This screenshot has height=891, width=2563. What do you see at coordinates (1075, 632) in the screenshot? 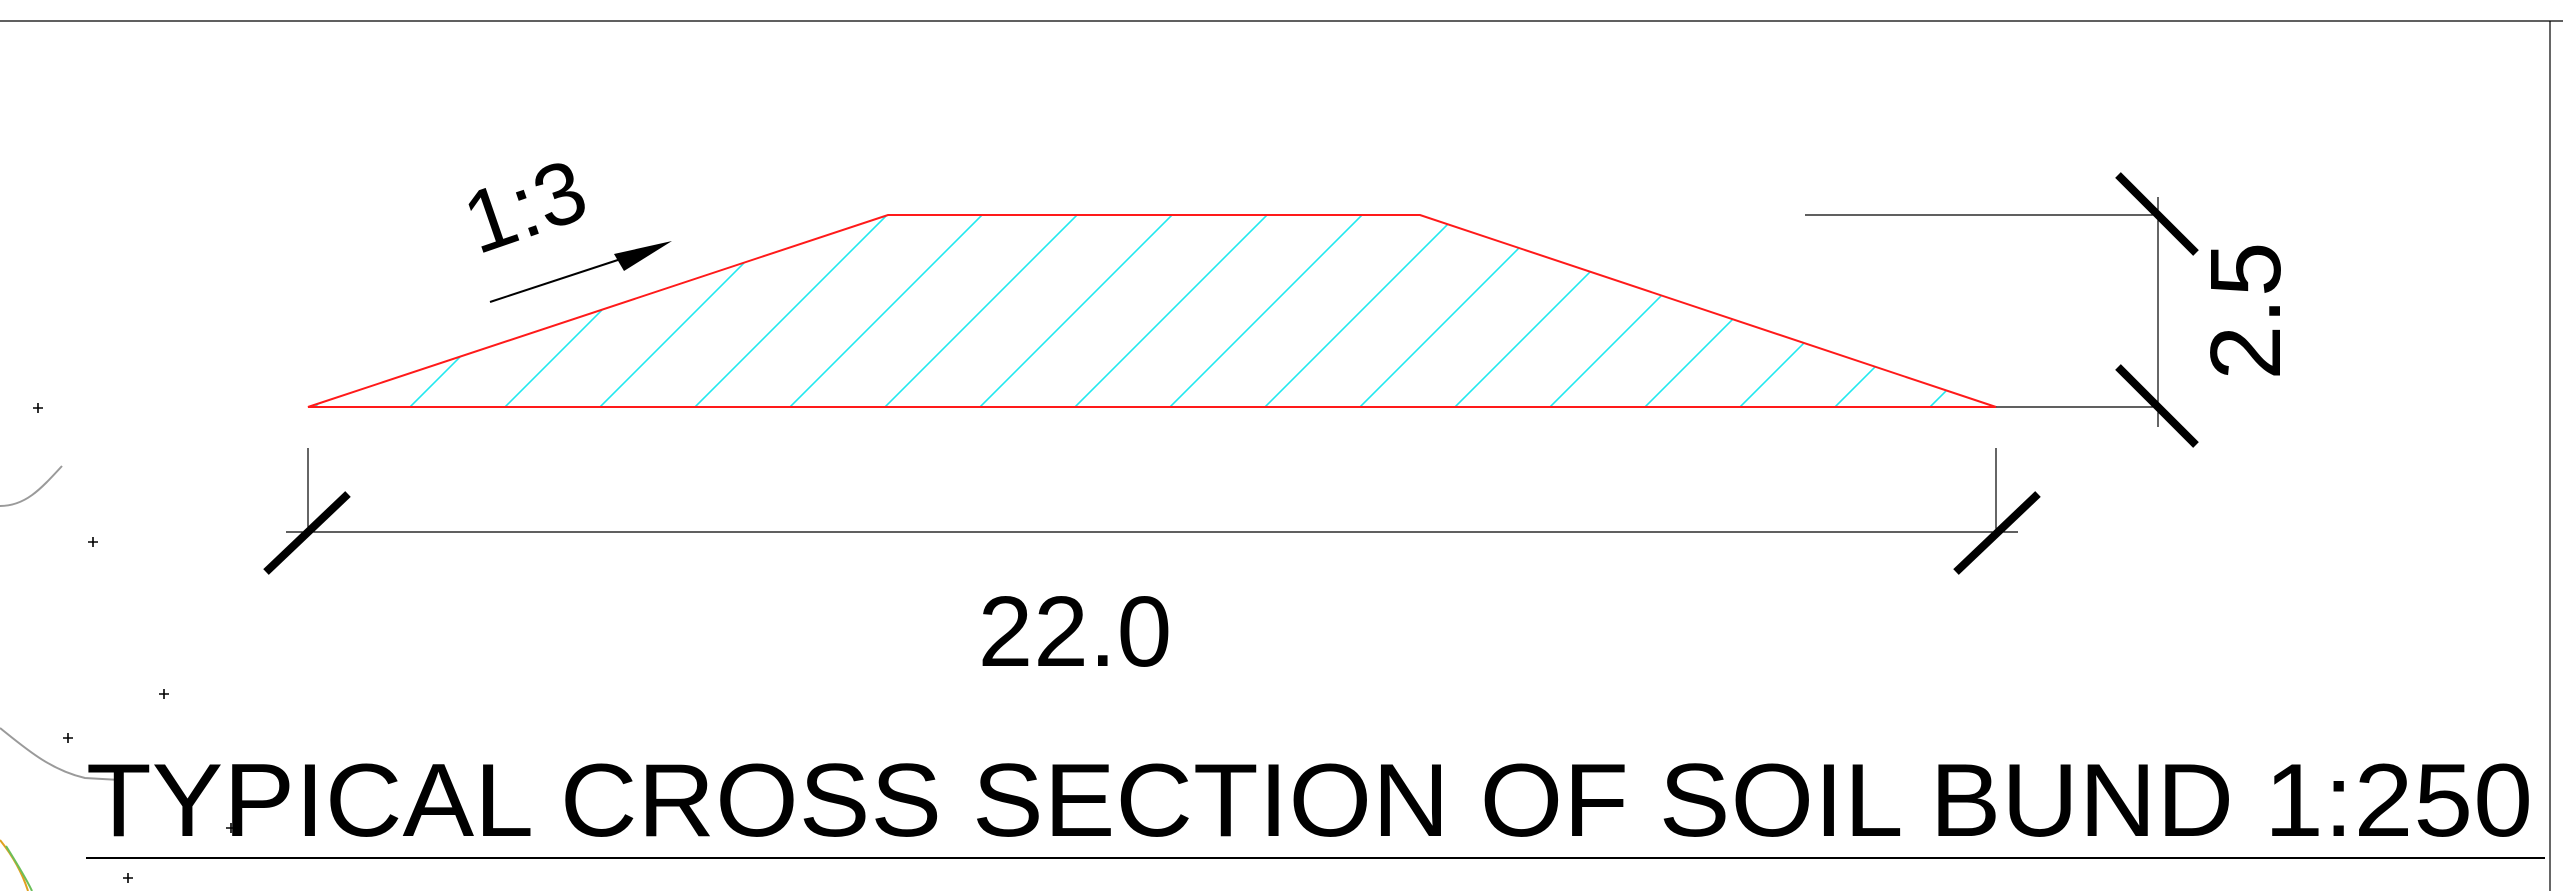
I see `width-dimension-label: 22.0` at bounding box center [1075, 632].